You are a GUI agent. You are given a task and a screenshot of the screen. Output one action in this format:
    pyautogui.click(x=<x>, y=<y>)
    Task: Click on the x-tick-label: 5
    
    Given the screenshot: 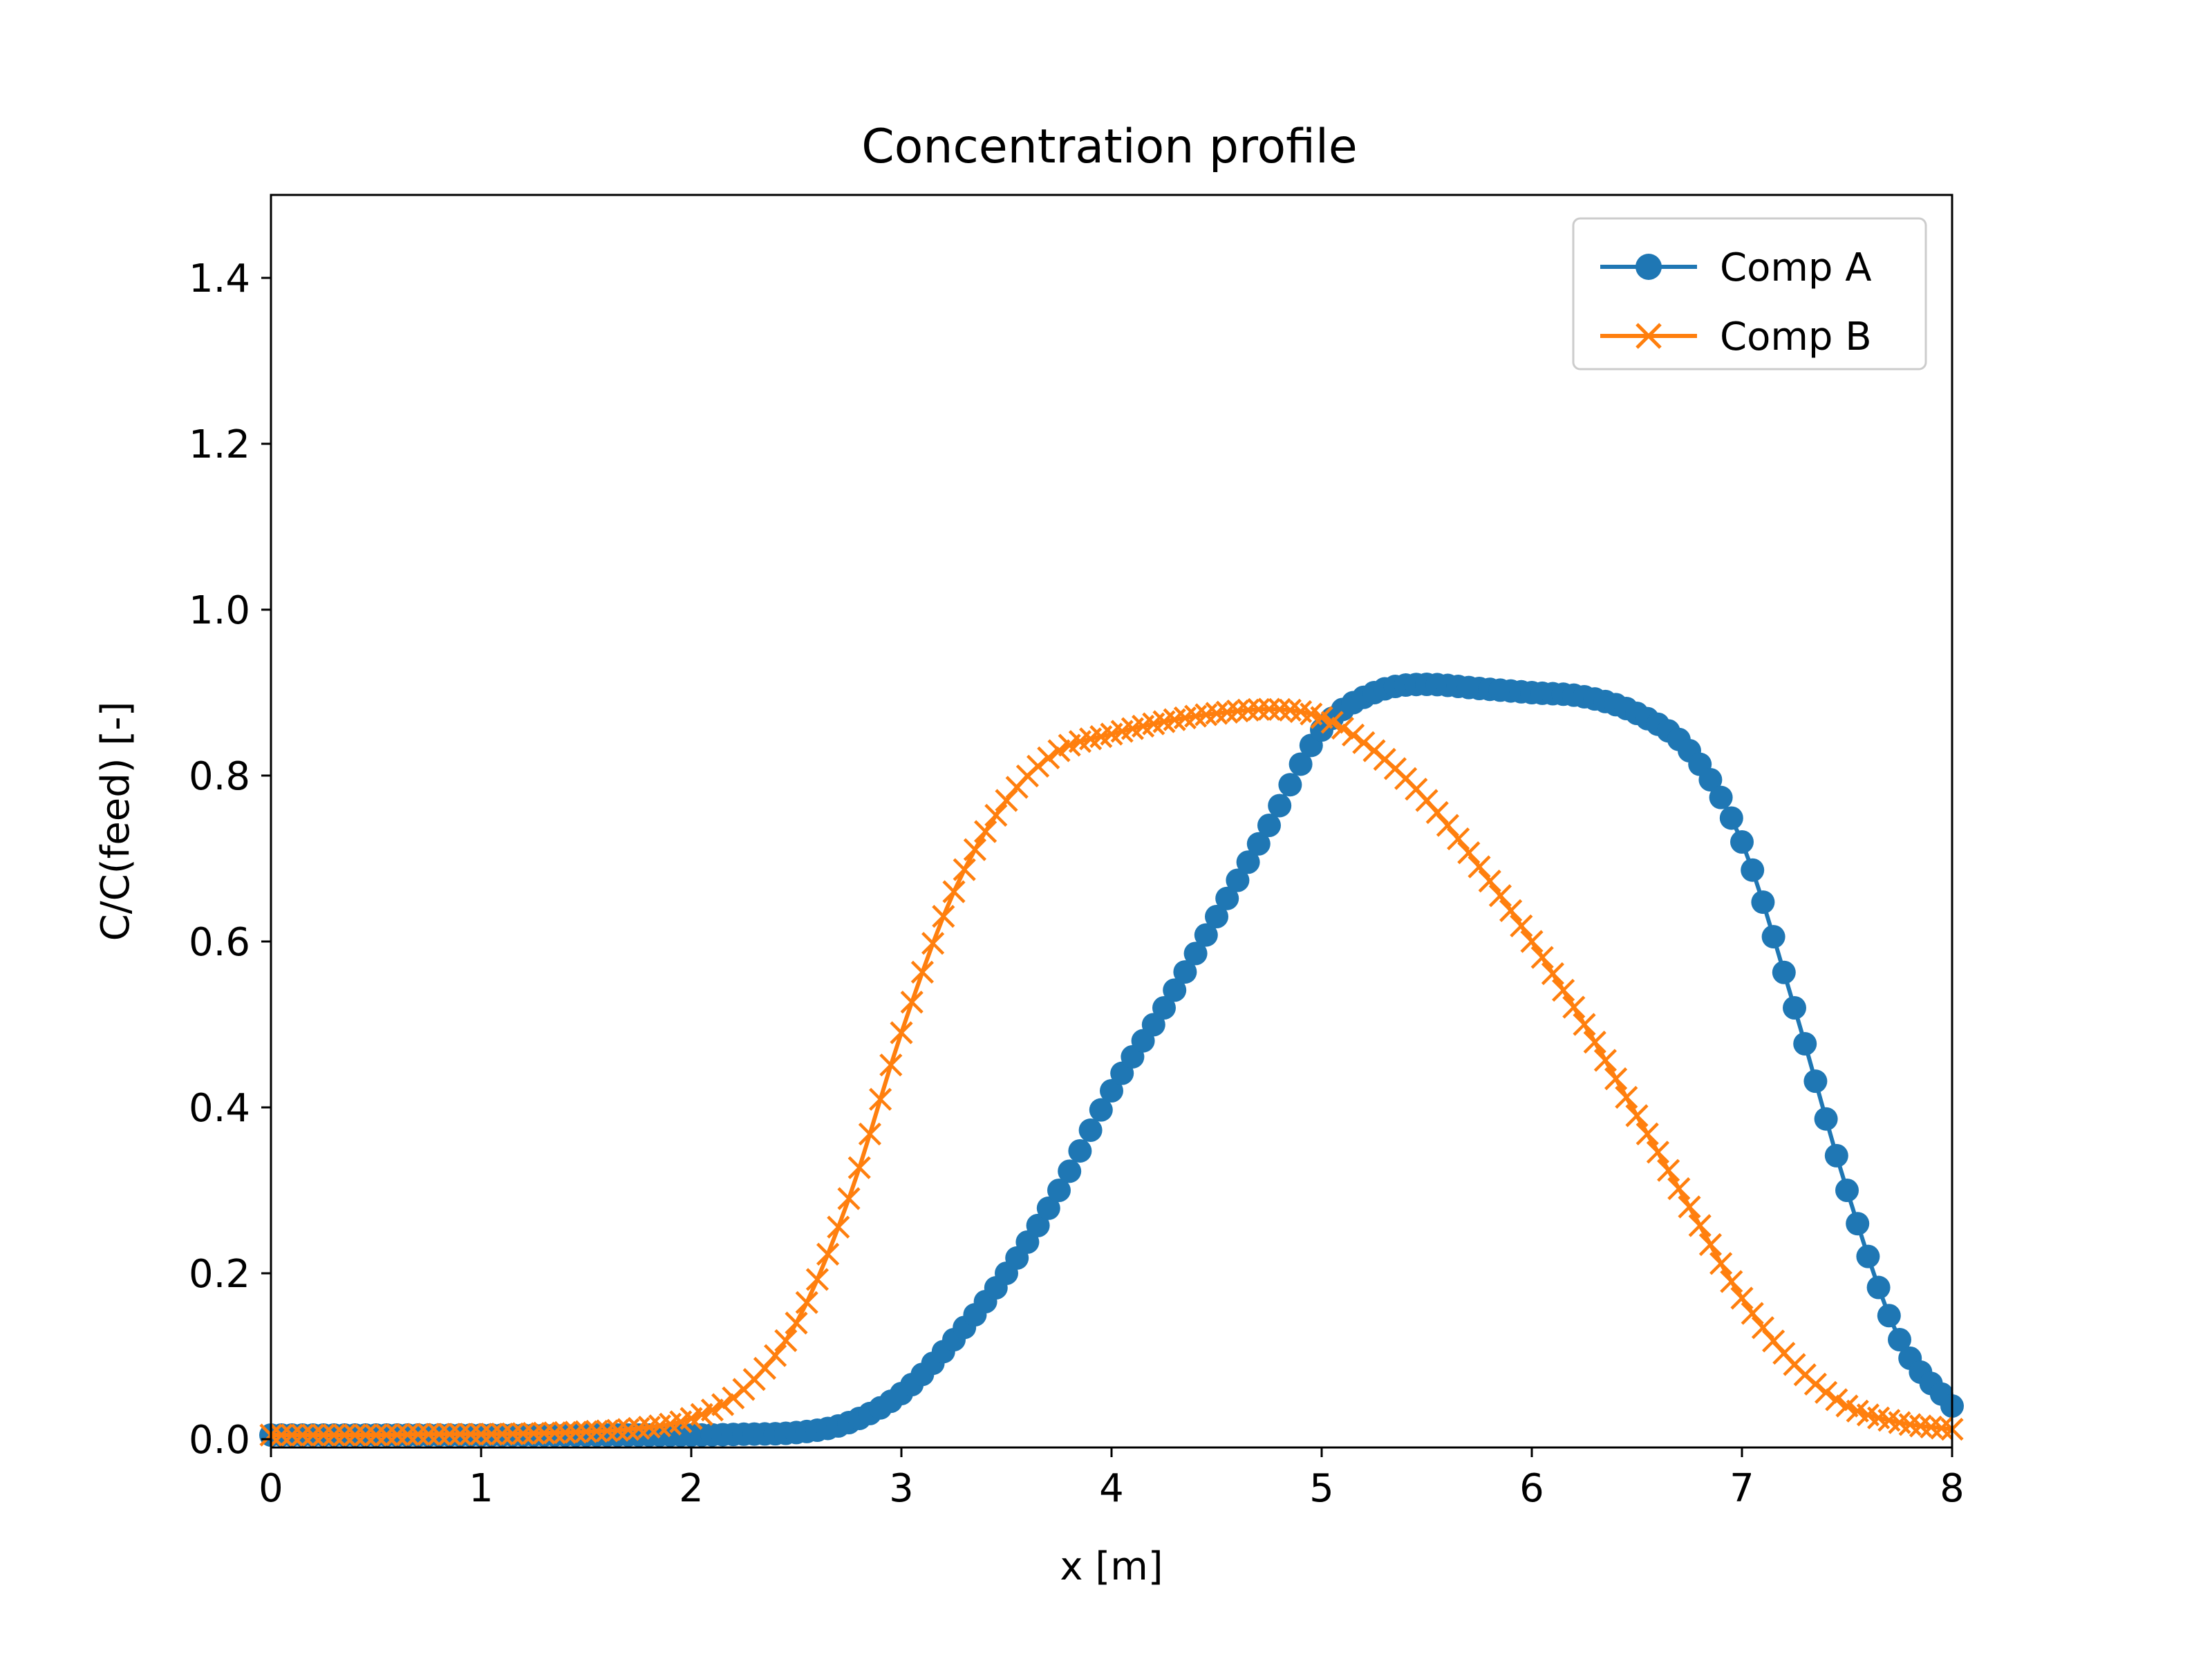 What is the action you would take?
    pyautogui.click(x=1321, y=1488)
    